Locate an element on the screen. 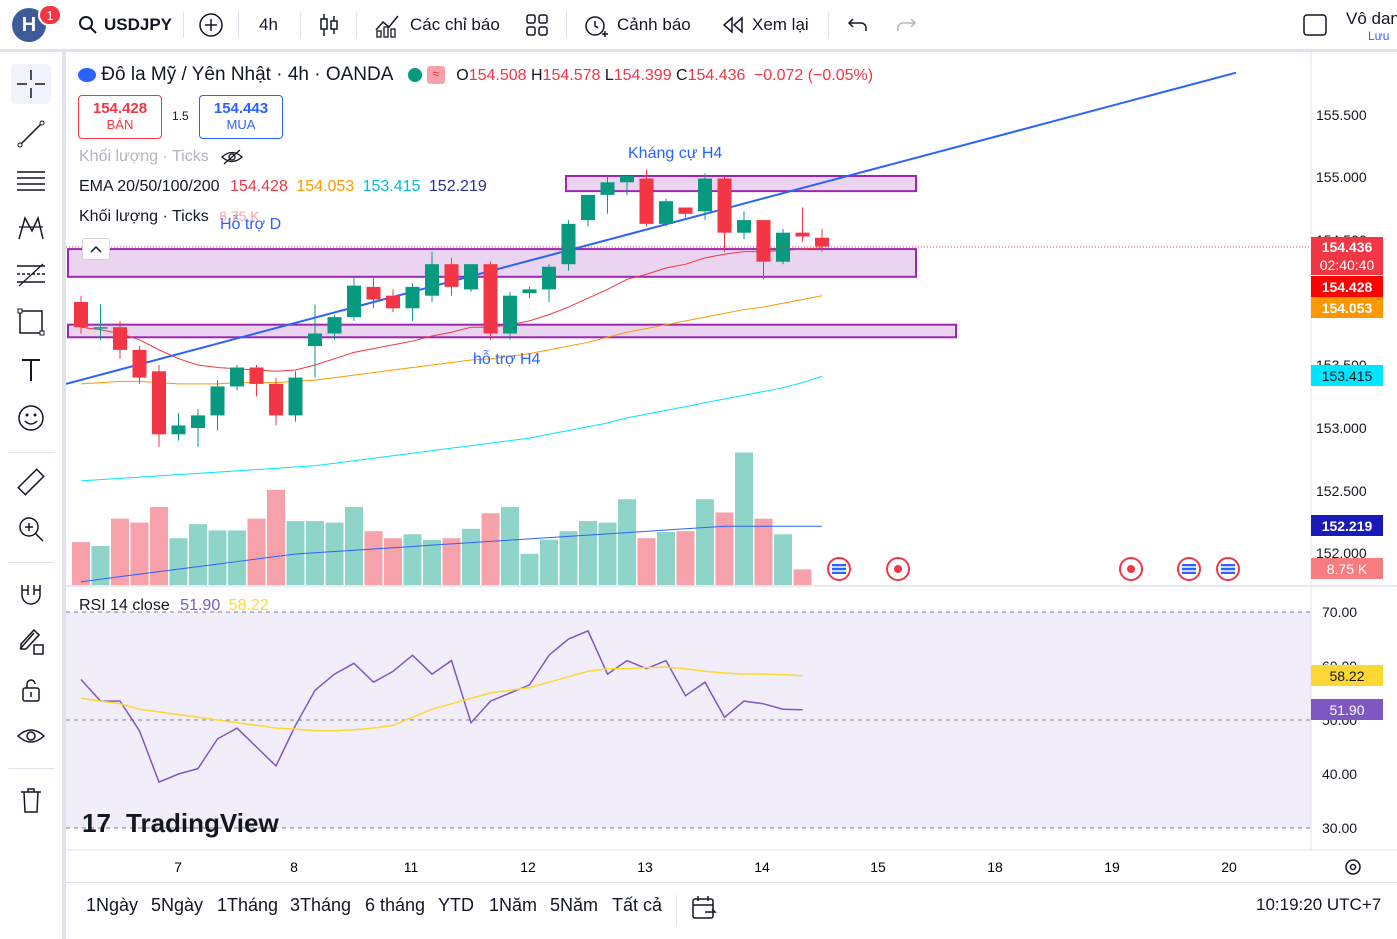  fib-tool is located at coordinates (31, 275).